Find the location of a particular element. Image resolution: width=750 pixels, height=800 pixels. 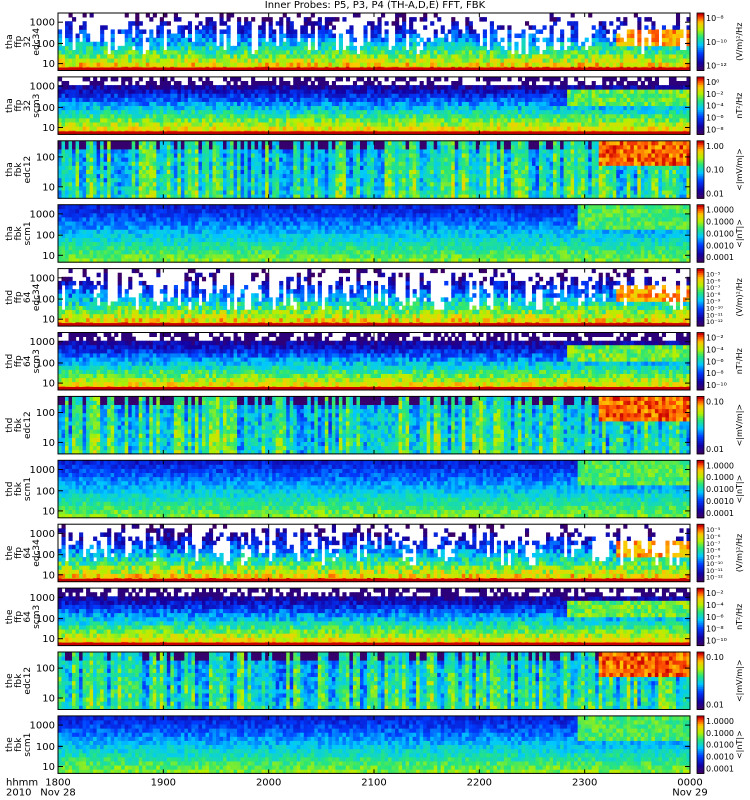

colorbar-tick-label: 10⁻¹² is located at coordinates (716, 66).